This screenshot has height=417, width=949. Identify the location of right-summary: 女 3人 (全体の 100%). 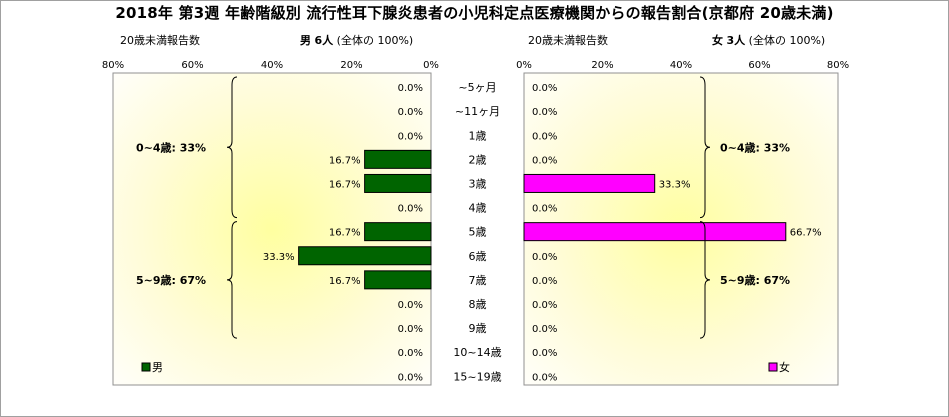
(768, 40).